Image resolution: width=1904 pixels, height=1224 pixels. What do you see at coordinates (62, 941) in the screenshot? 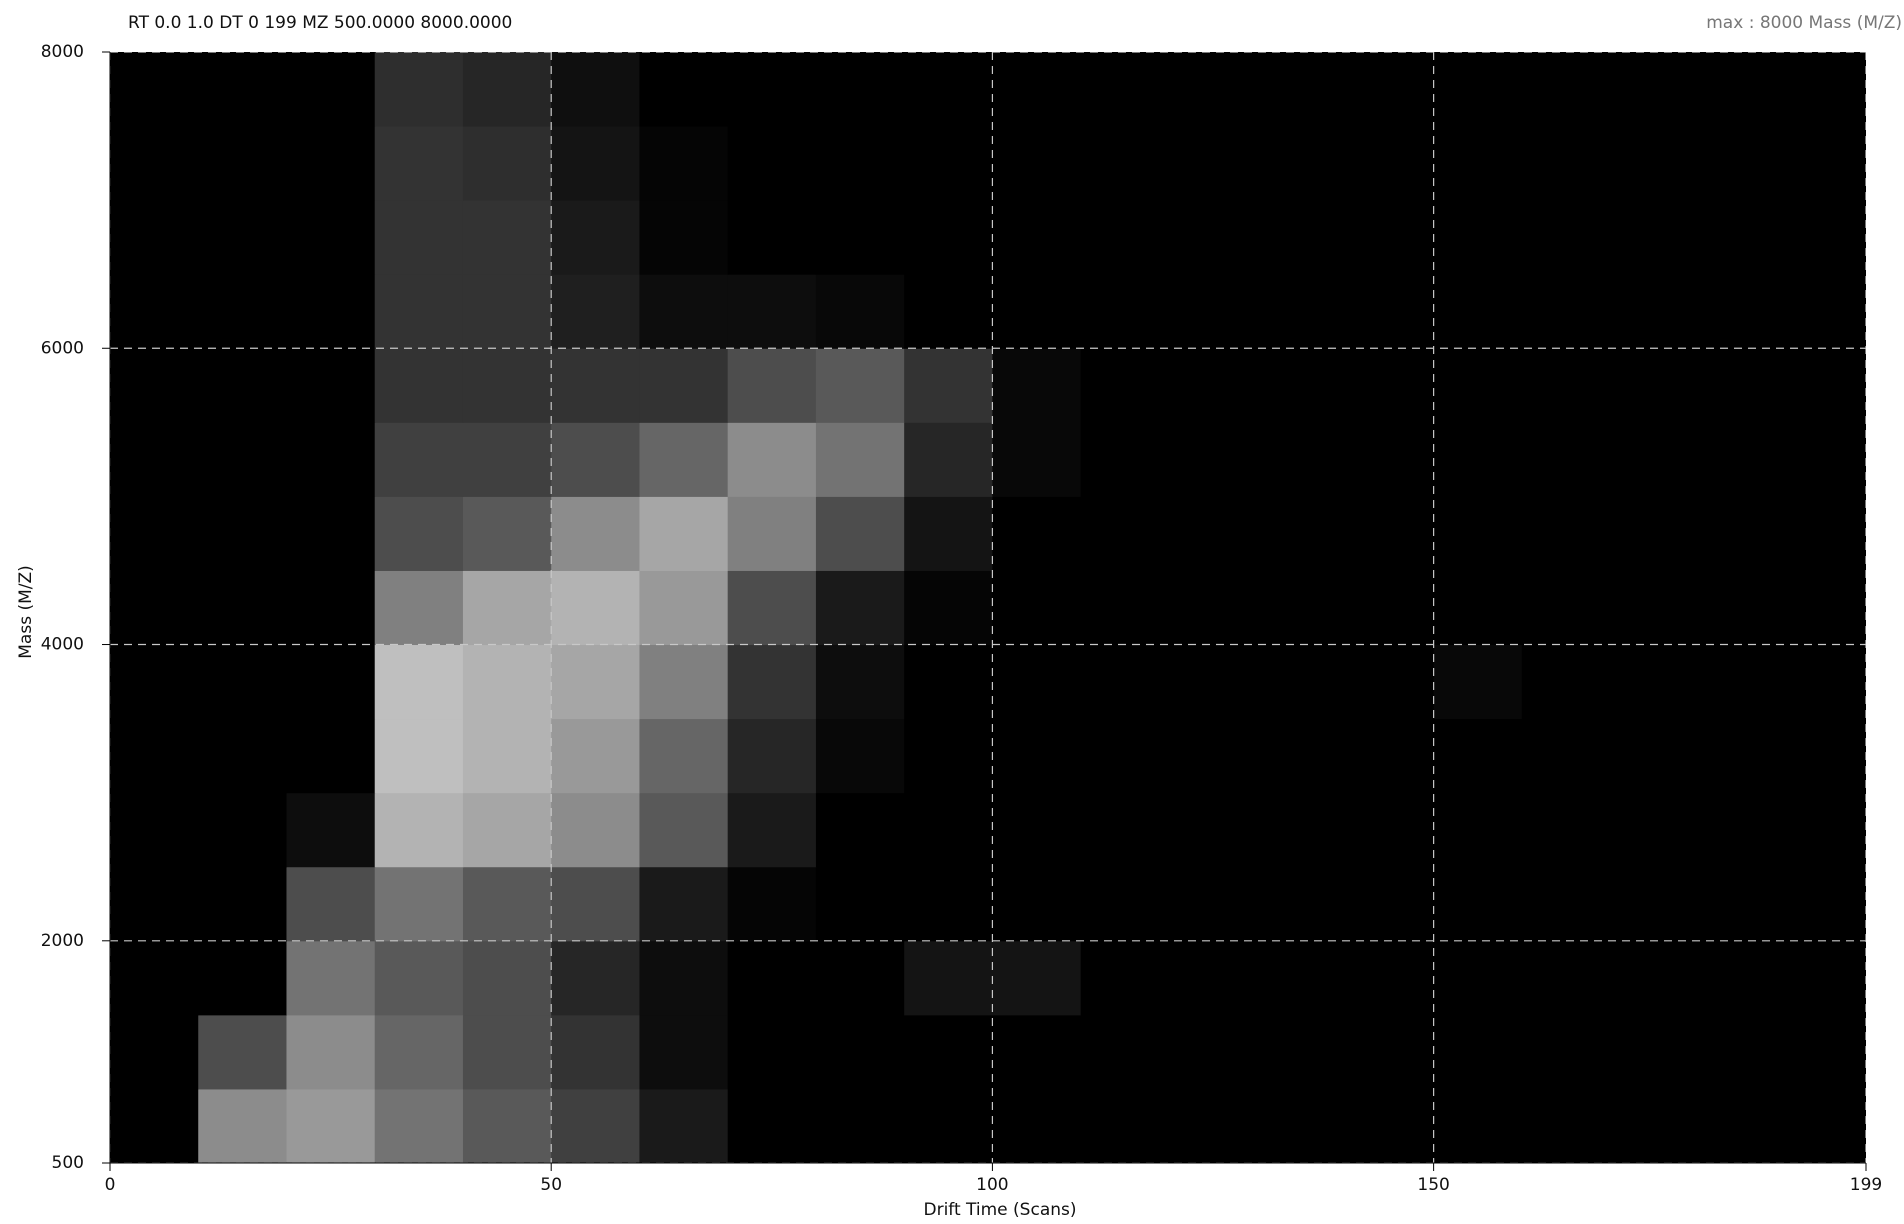
I see `y-tick-label: 2000` at bounding box center [62, 941].